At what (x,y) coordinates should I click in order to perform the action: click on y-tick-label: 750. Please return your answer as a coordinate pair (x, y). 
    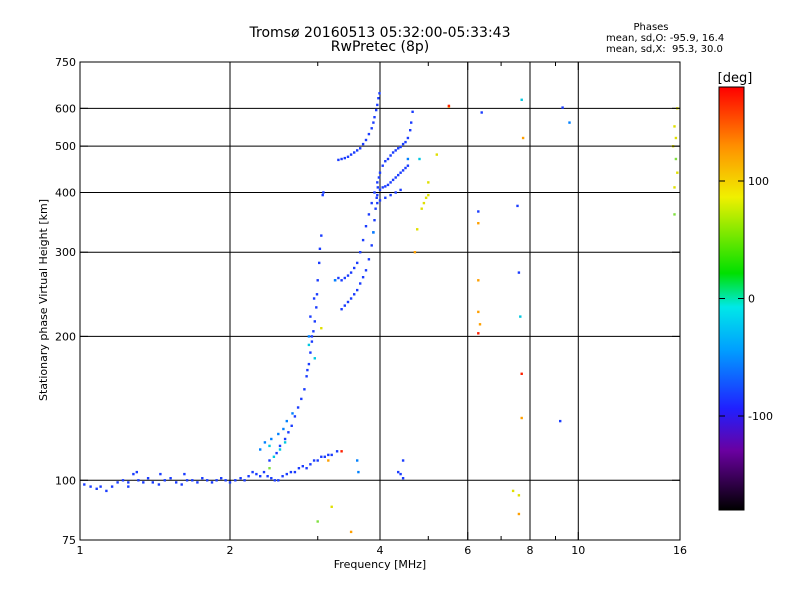
    Looking at the image, I should click on (65, 62).